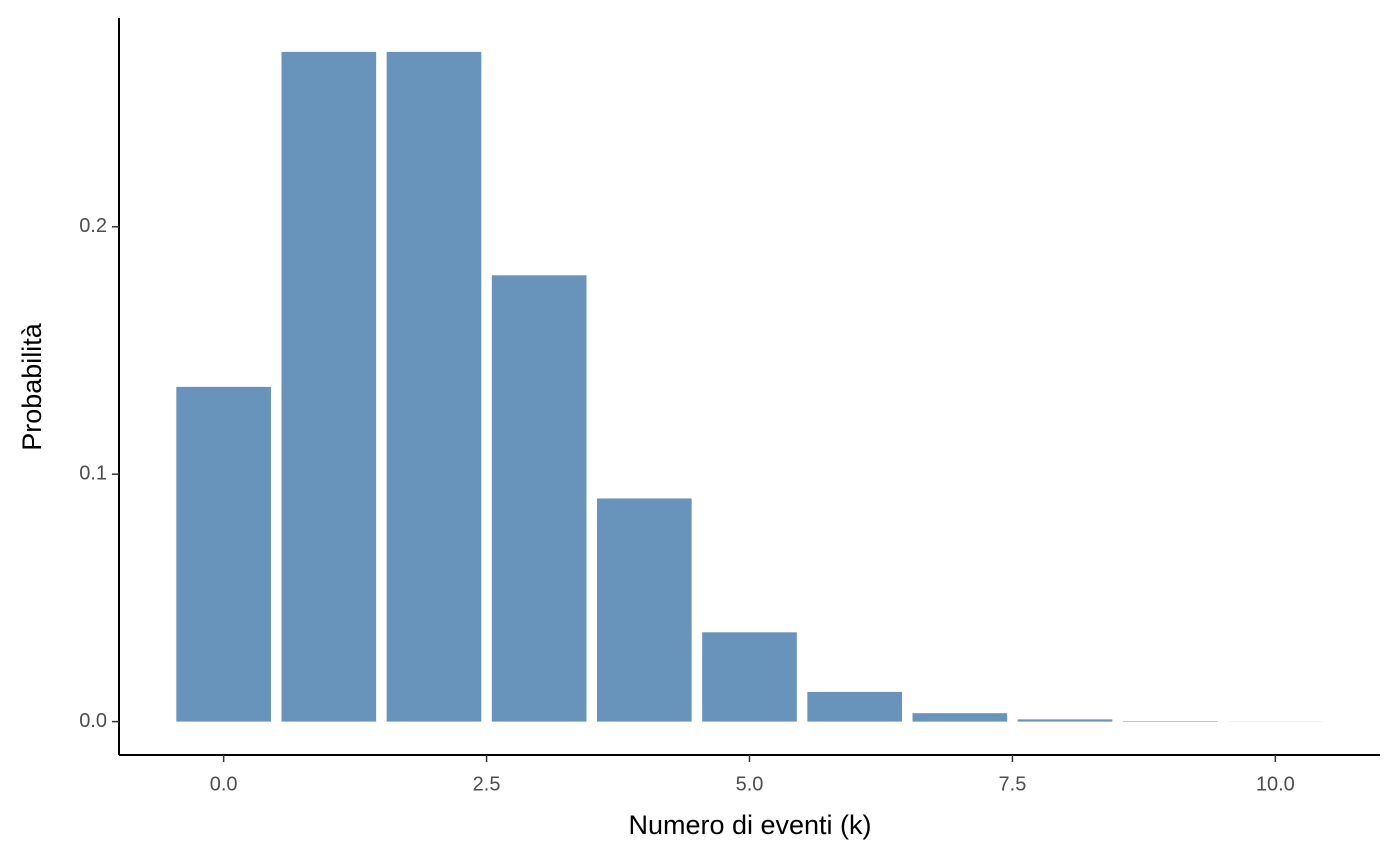  Describe the element at coordinates (93, 473) in the screenshot. I see `y-tick-label: 0.1` at that location.